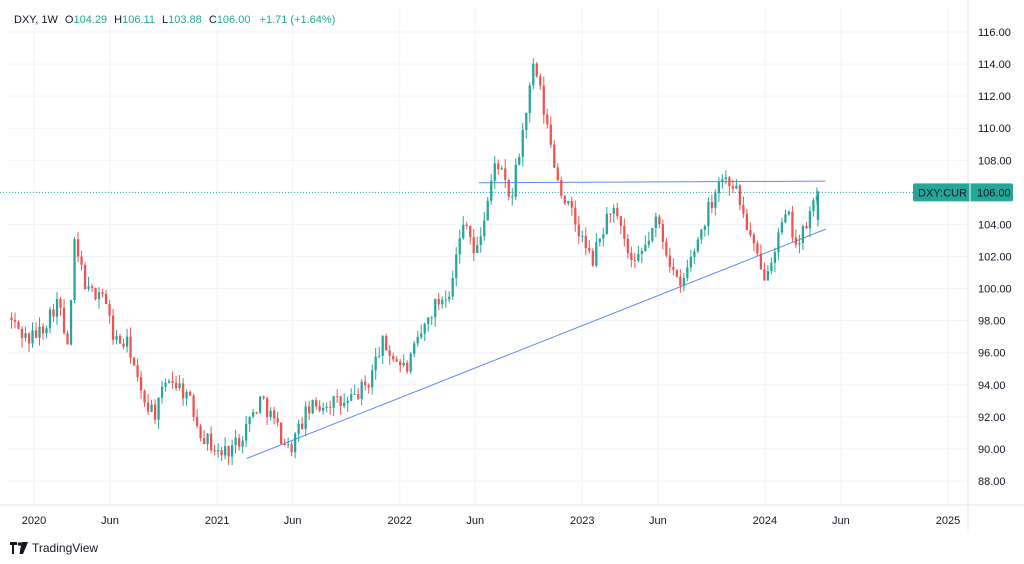 Image resolution: width=1024 pixels, height=564 pixels. I want to click on y-tick-label: 116.00, so click(994, 33).